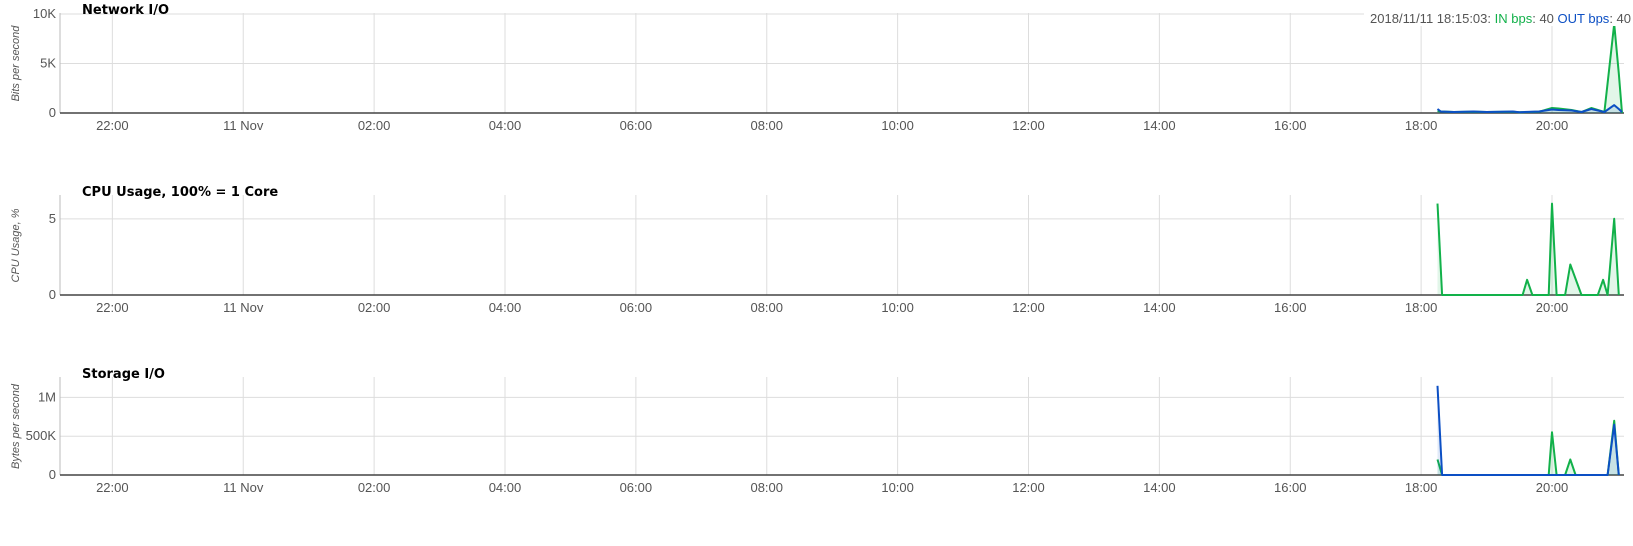 The height and width of the screenshot is (546, 1633). Describe the element at coordinates (1431, 18) in the screenshot. I see `legend-timestamp: 2018/11/11 18:15:03:` at that location.